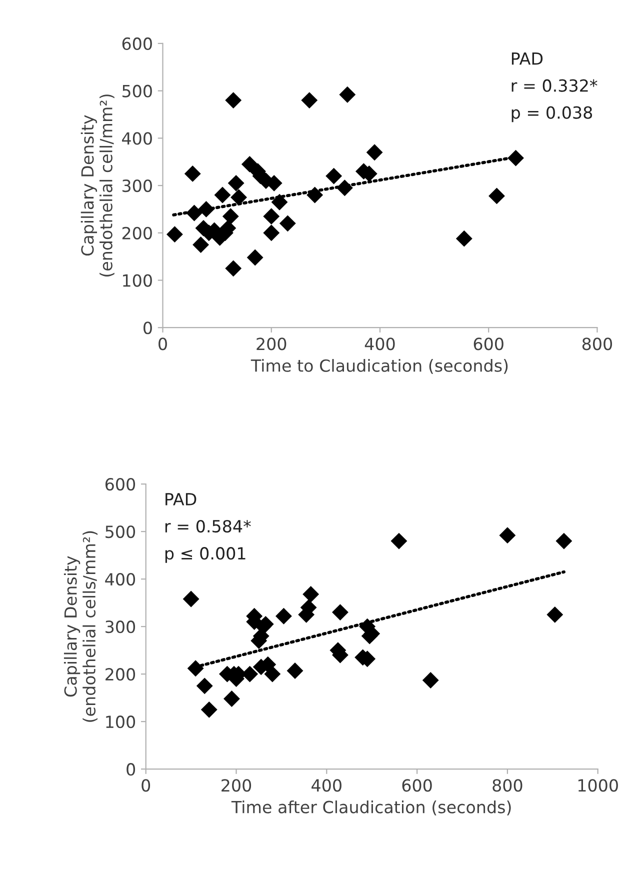 Image resolution: width=626 pixels, height=869 pixels. Describe the element at coordinates (205, 555) in the screenshot. I see `annotation: p ≤ 0.001` at that location.